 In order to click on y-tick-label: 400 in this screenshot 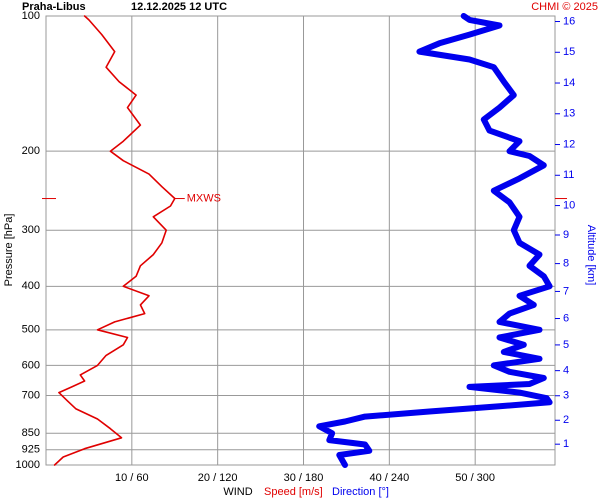, I will do `click(31, 286)`.